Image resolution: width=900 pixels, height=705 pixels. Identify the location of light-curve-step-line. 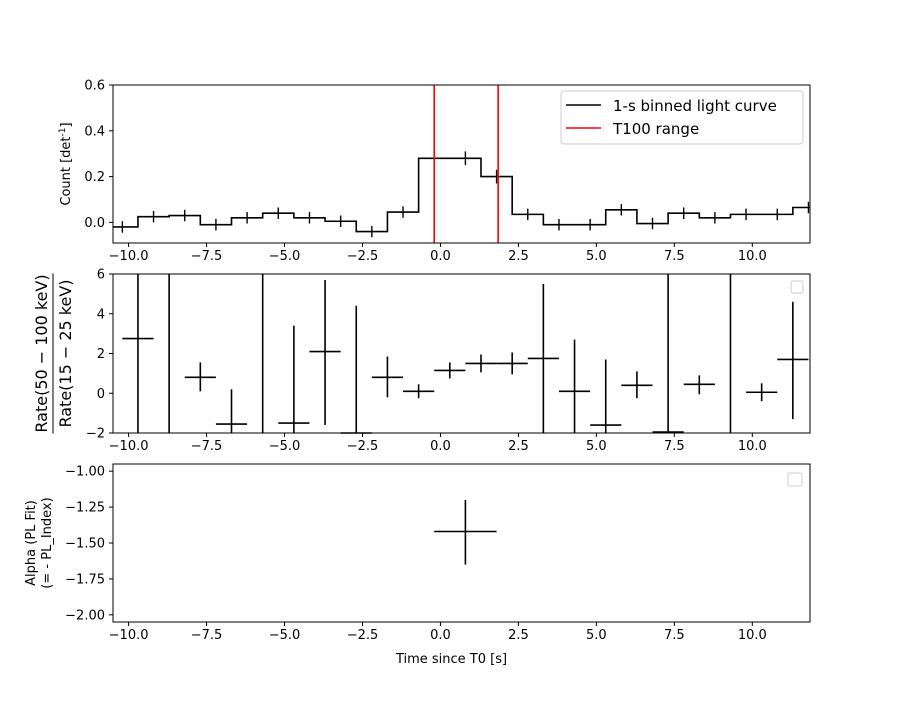
(461, 195).